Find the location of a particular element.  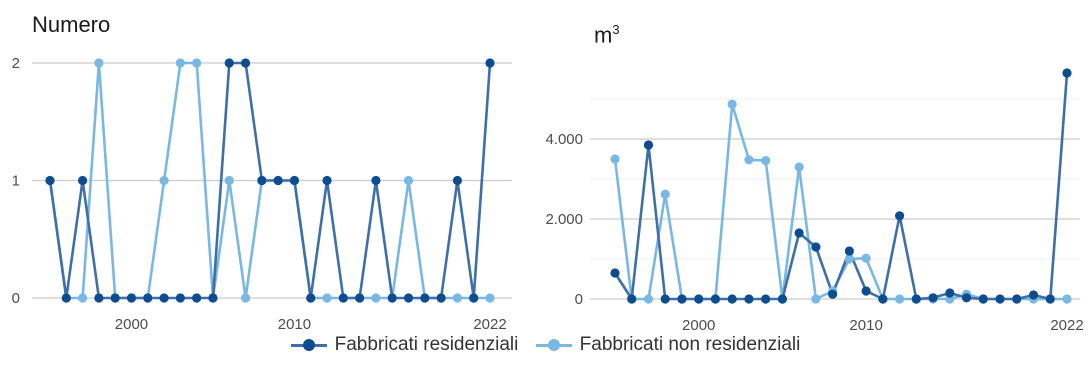

y-tick-label: 4.000 is located at coordinates (564, 139).